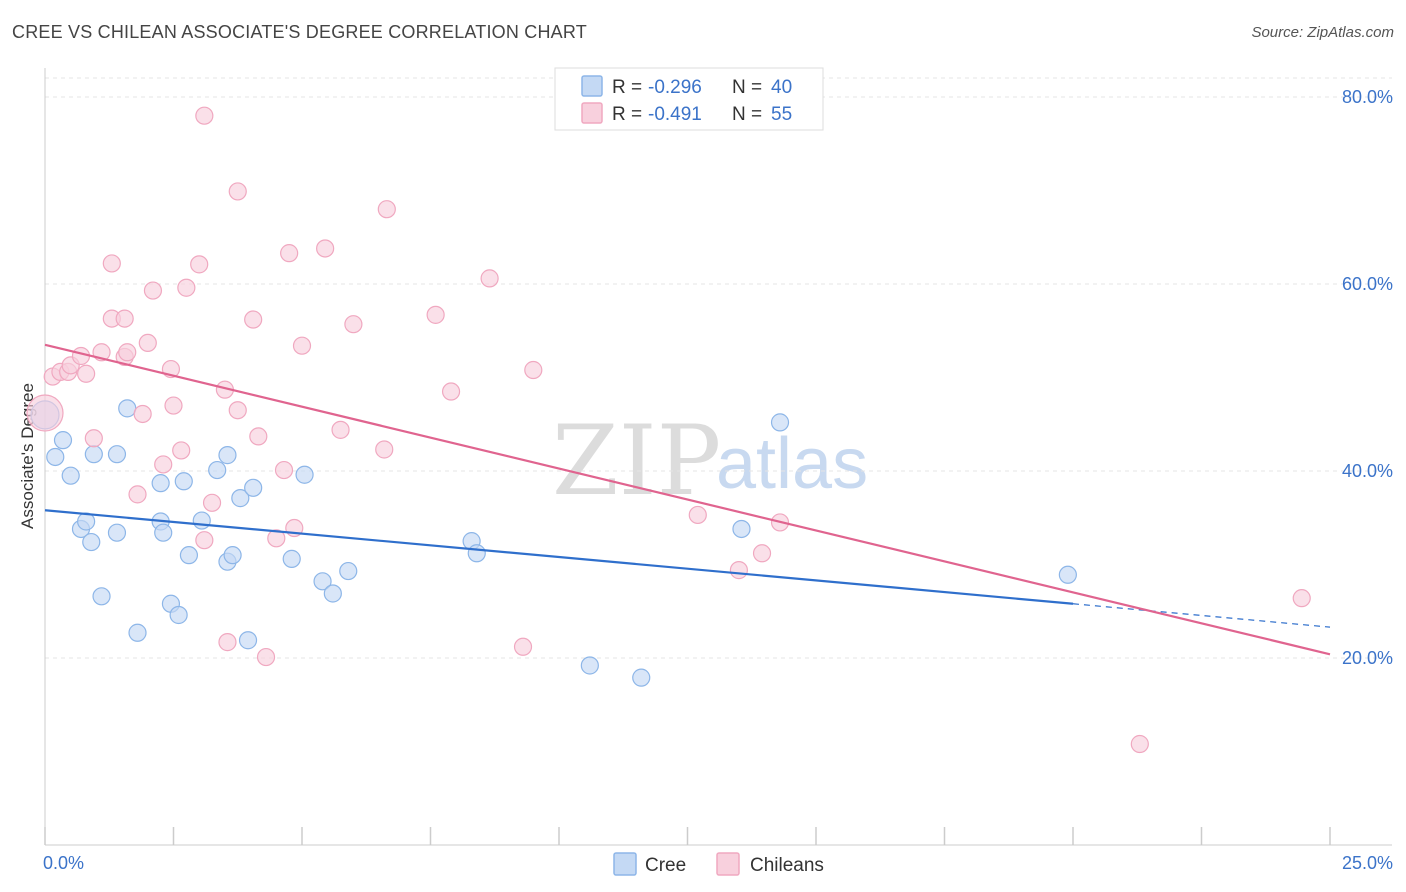 Image resolution: width=1406 pixels, height=892 pixels. What do you see at coordinates (627, 87) in the screenshot?
I see `legend-r-label-cree: R =` at bounding box center [627, 87].